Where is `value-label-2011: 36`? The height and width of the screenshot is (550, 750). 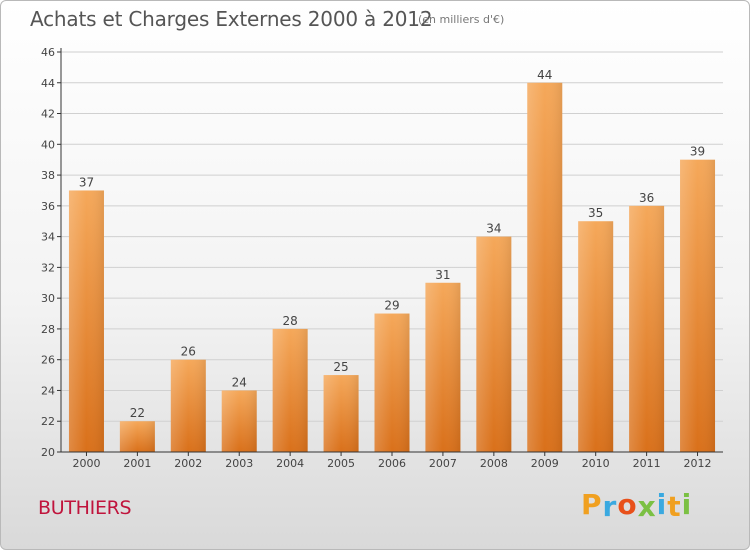
value-label-2011: 36 is located at coordinates (646, 198).